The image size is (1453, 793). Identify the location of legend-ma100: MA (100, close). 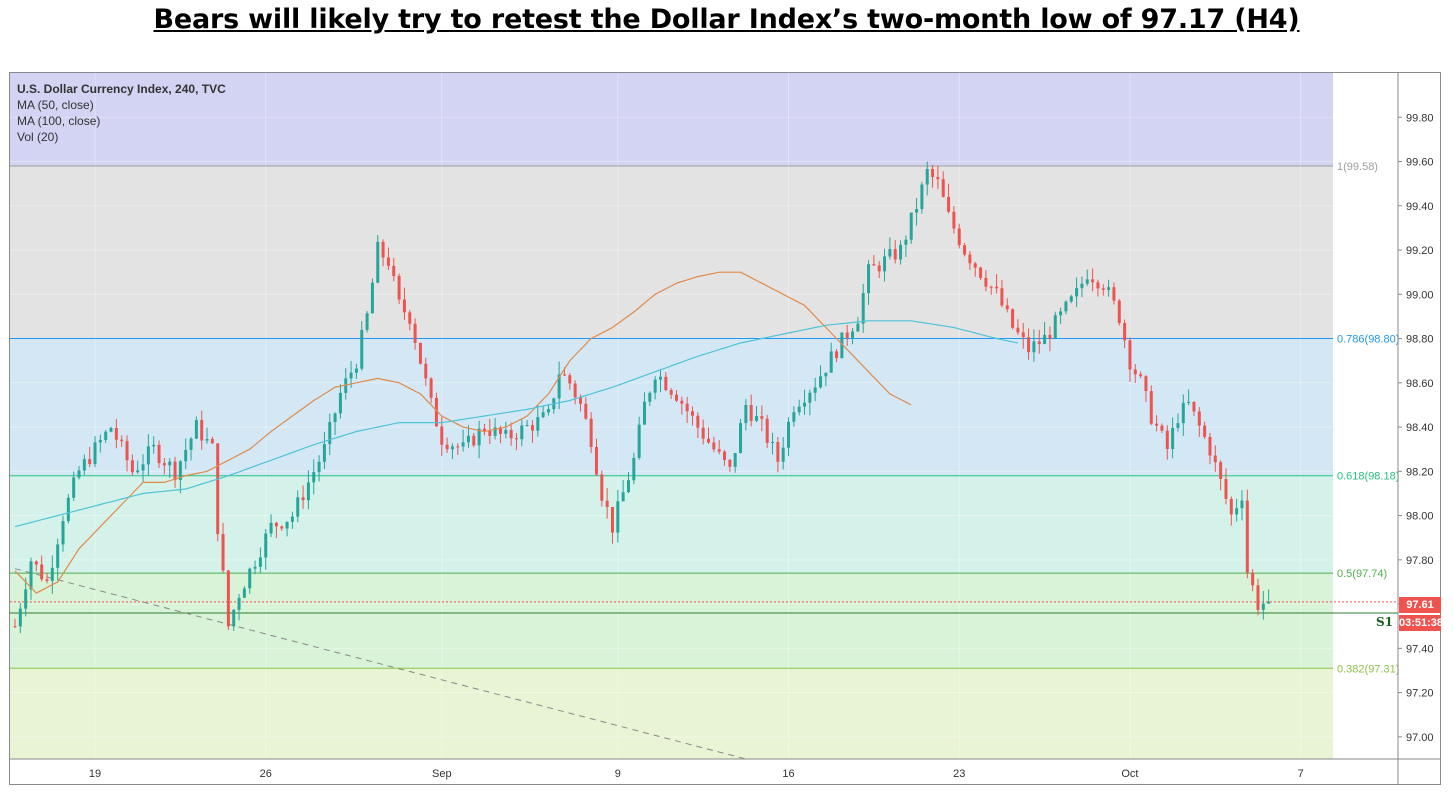
(59, 121).